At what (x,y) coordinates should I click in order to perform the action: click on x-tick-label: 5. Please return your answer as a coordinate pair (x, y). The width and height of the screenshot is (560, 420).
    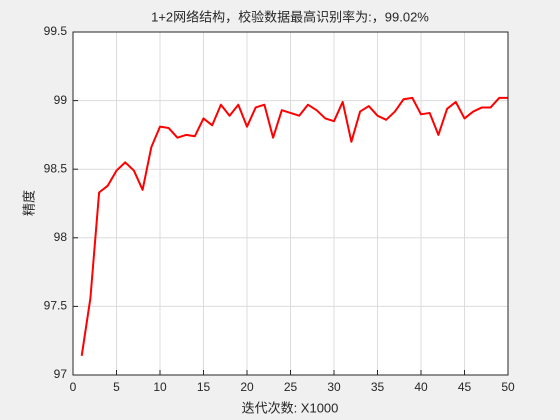
    Looking at the image, I should click on (116, 387).